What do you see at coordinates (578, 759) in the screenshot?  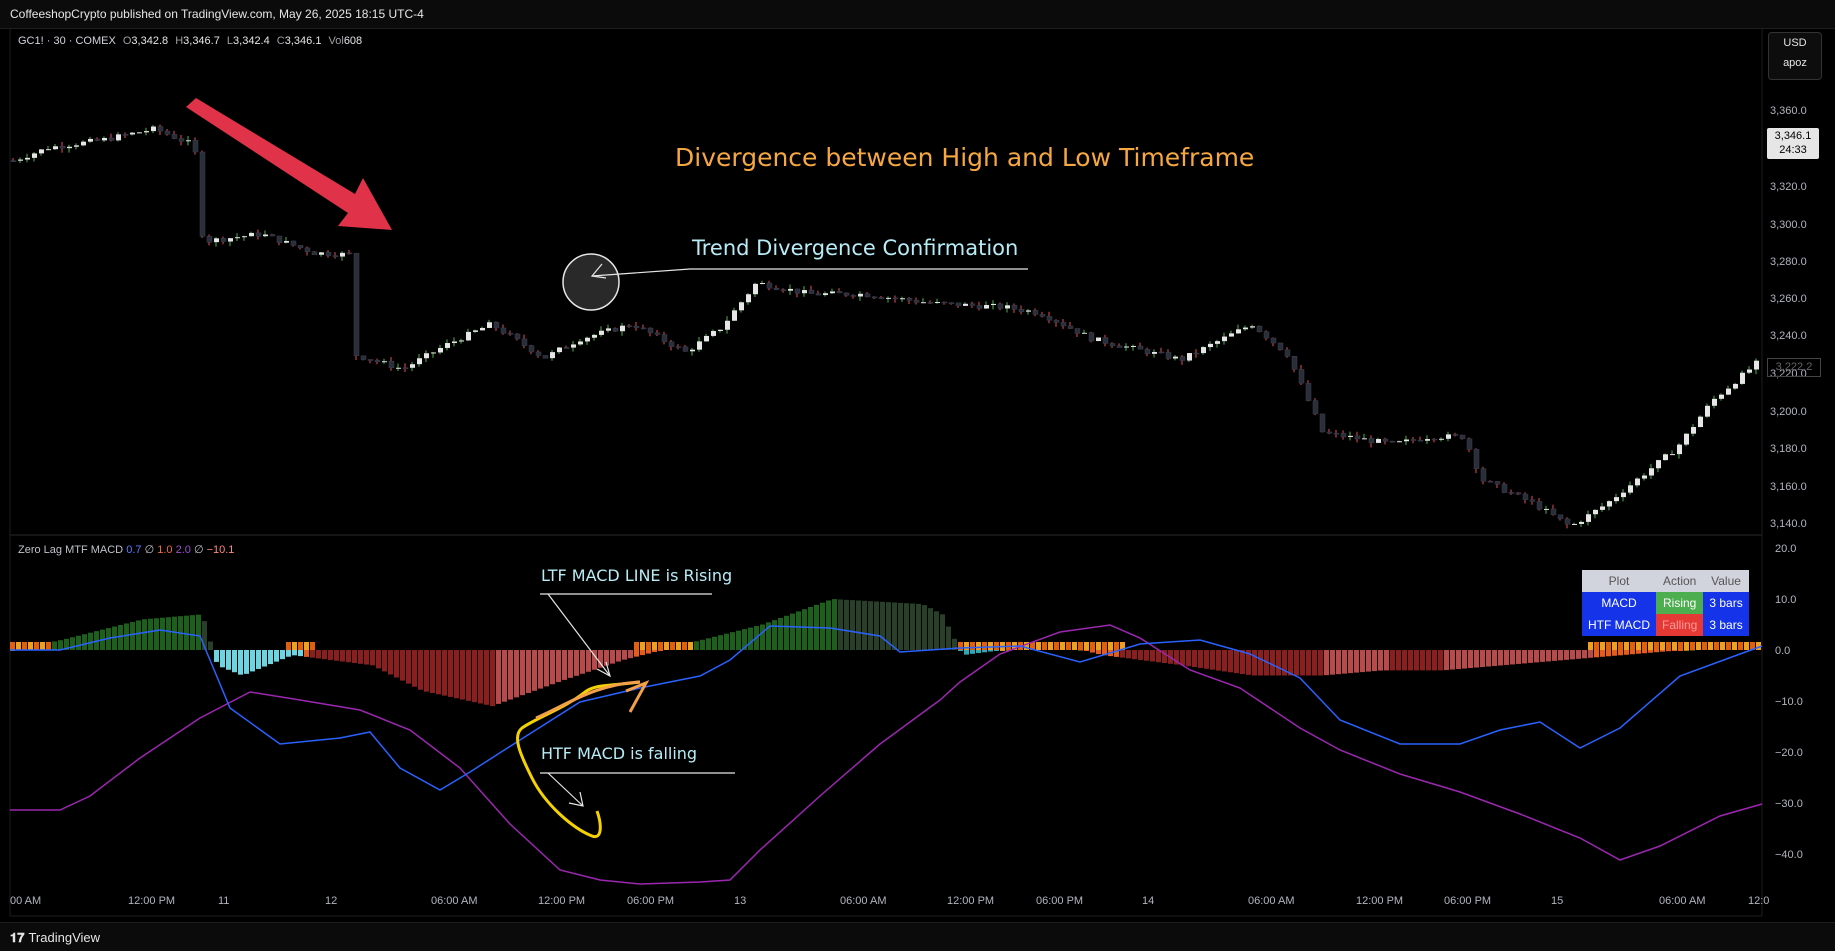 I see `htf-yellow-scribble` at bounding box center [578, 759].